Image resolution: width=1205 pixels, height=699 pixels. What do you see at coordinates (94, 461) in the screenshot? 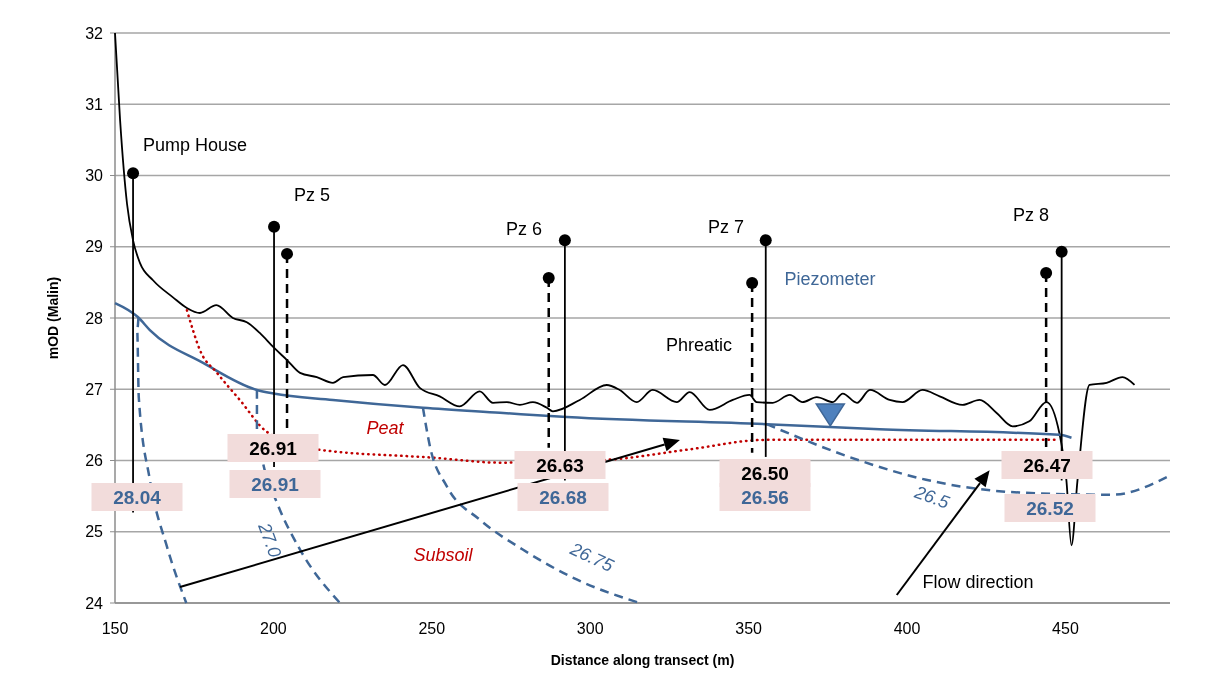
I see `y-tick-label: 26` at bounding box center [94, 461].